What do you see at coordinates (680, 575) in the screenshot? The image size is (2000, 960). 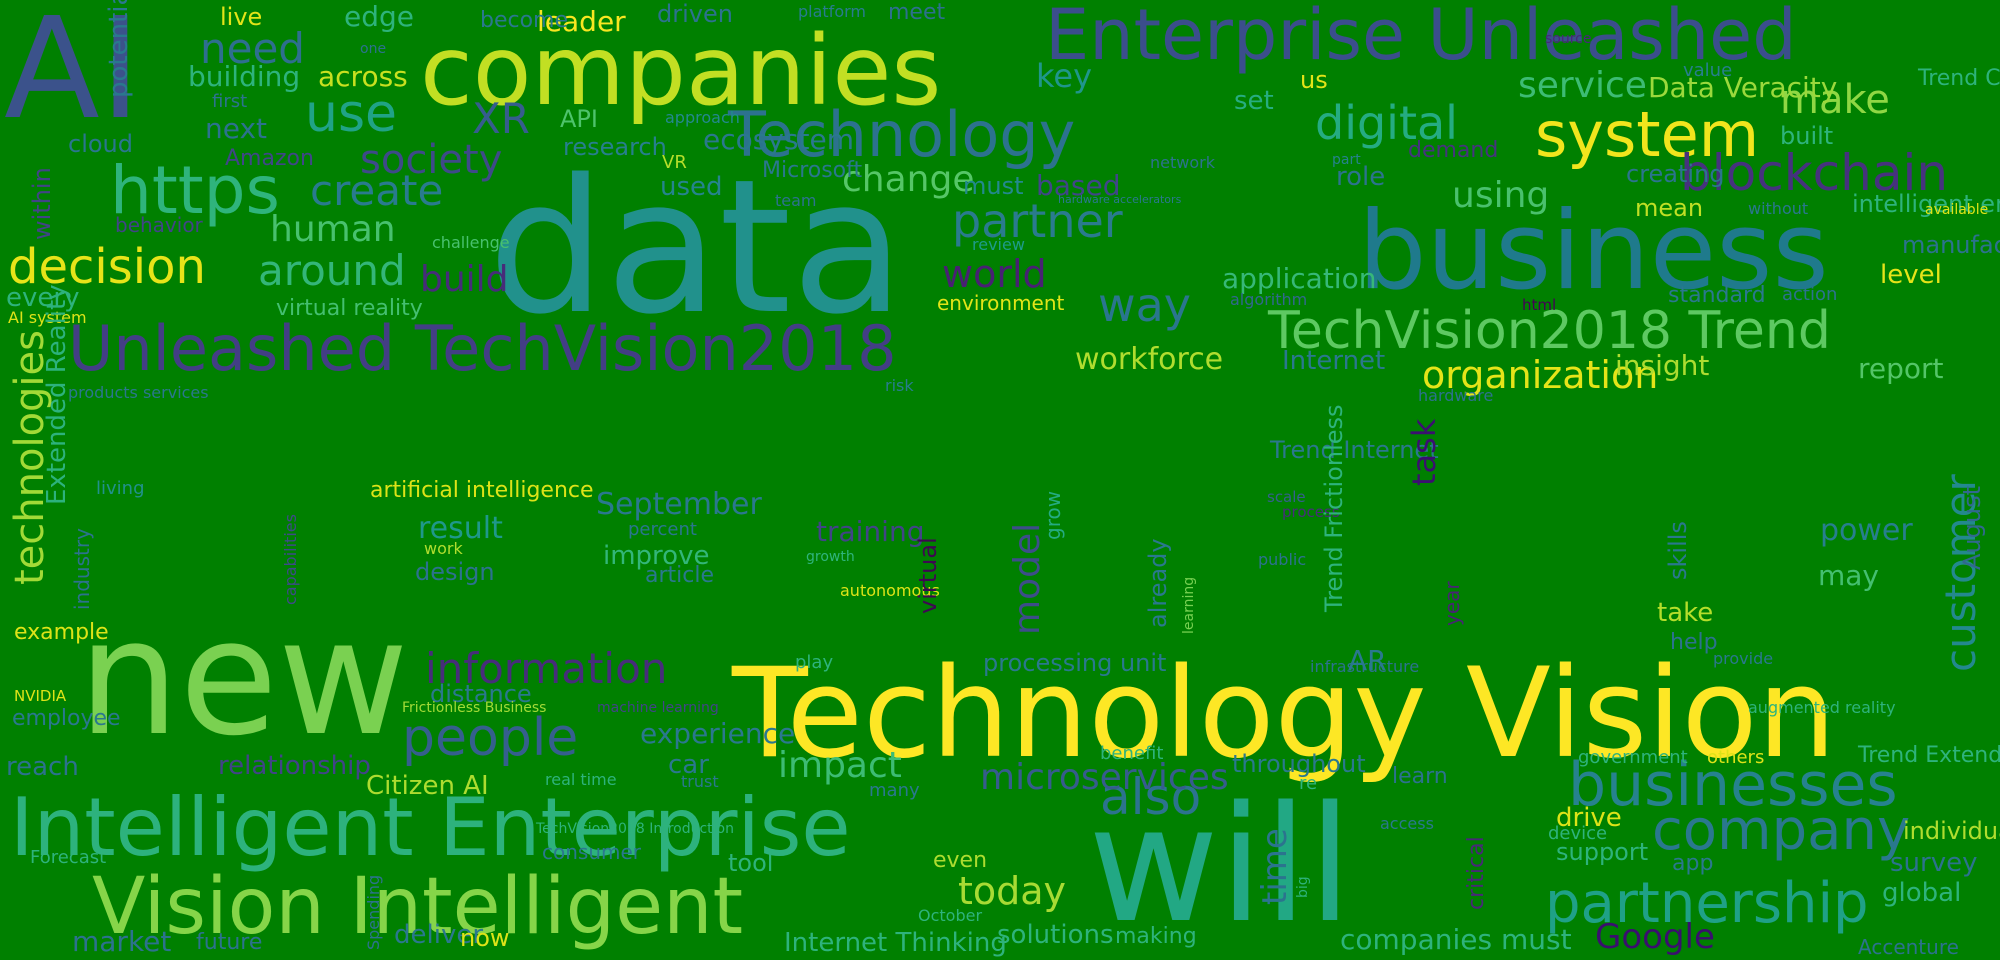 I see `word-design: article` at bounding box center [680, 575].